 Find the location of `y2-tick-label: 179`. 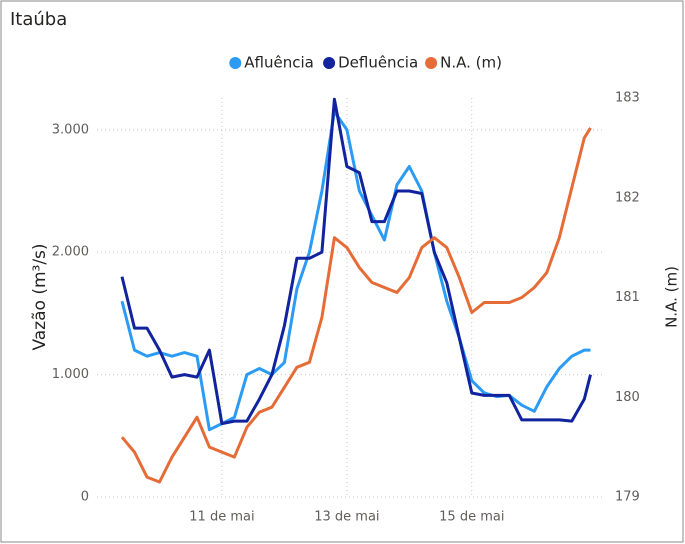

y2-tick-label: 179 is located at coordinates (627, 497).